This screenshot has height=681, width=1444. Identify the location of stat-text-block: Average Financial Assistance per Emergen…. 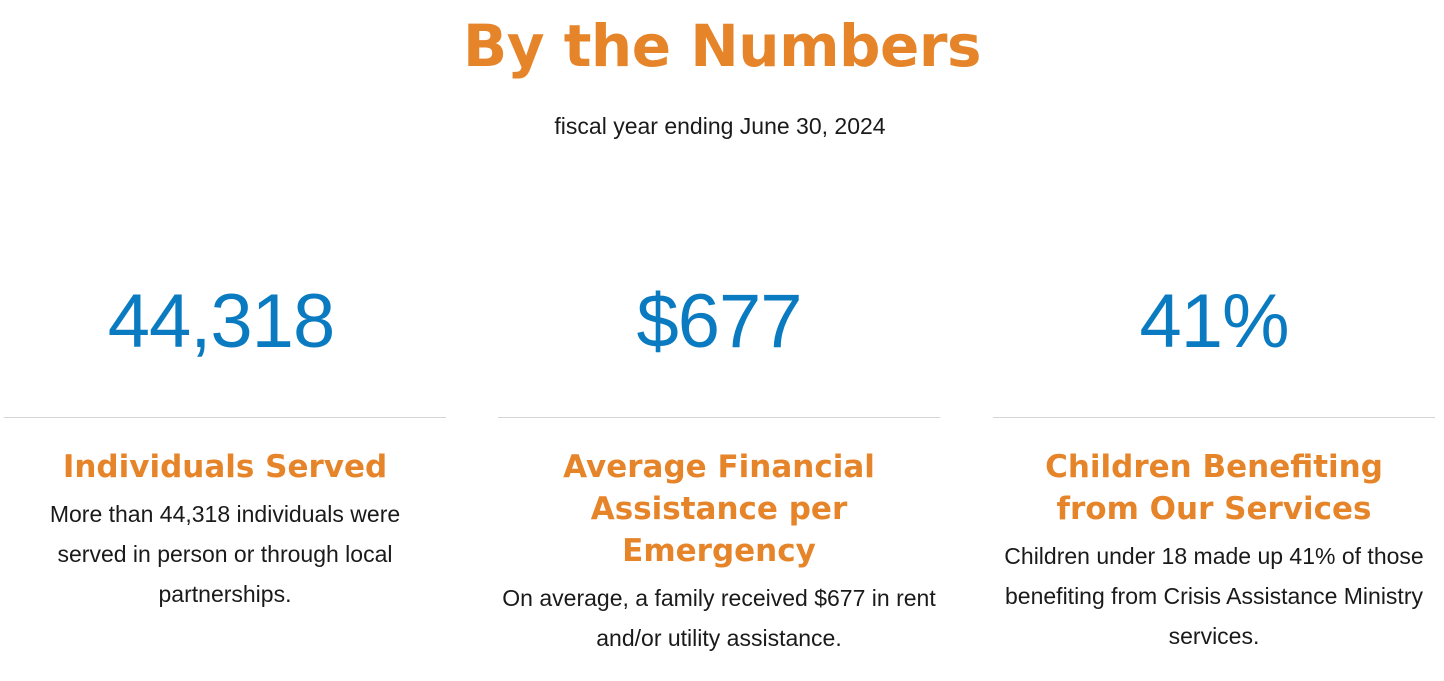
(719, 552).